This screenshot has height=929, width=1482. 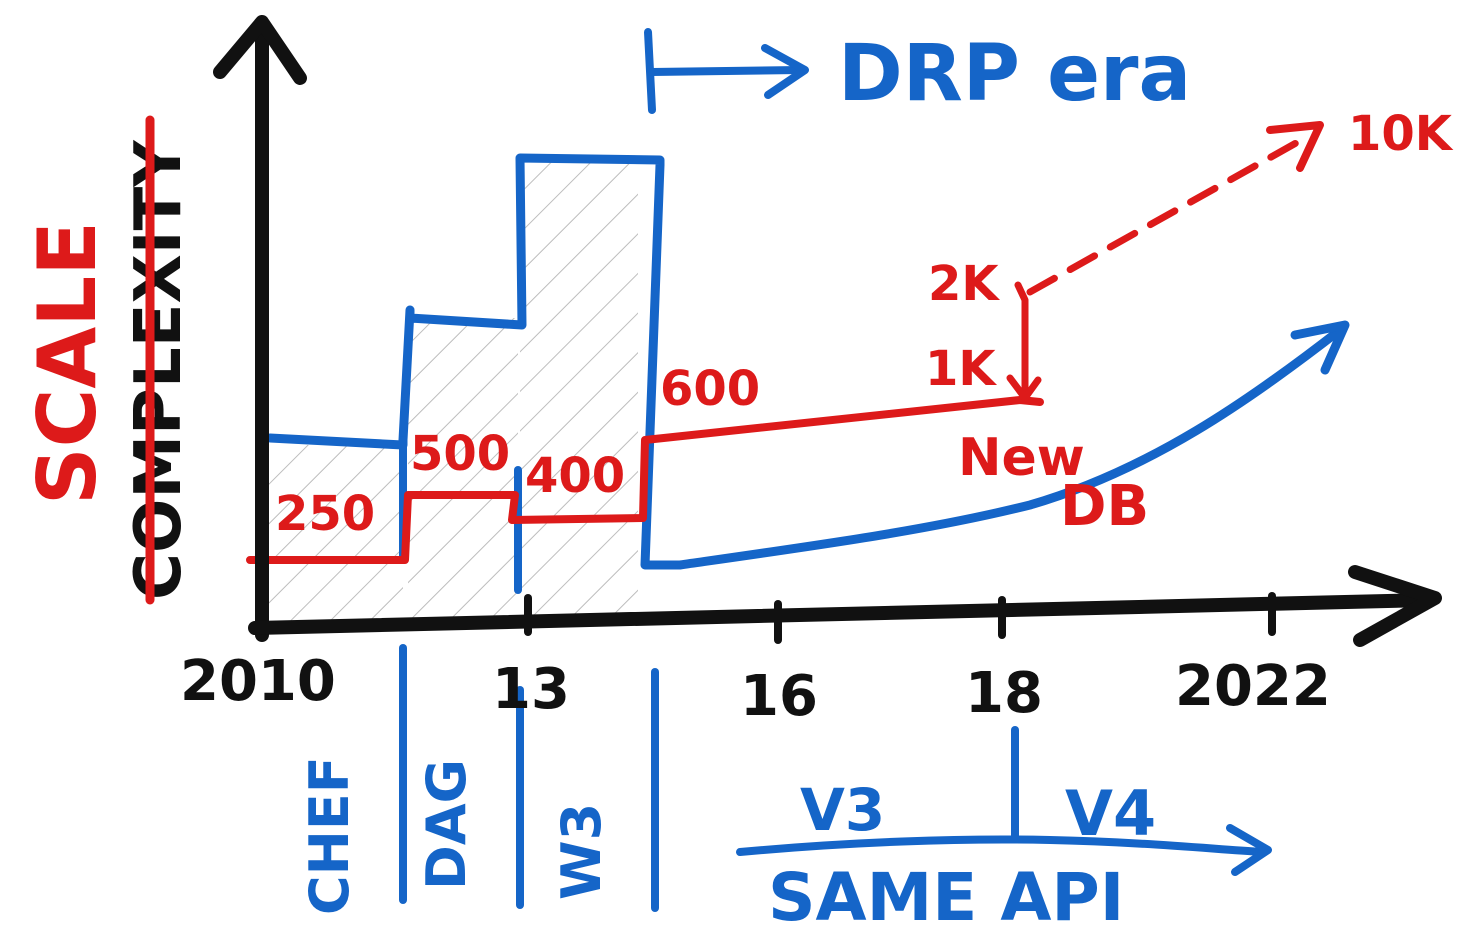 What do you see at coordinates (1004, 827) in the screenshot?
I see `api-timeline: V3 V4 SAME API` at bounding box center [1004, 827].